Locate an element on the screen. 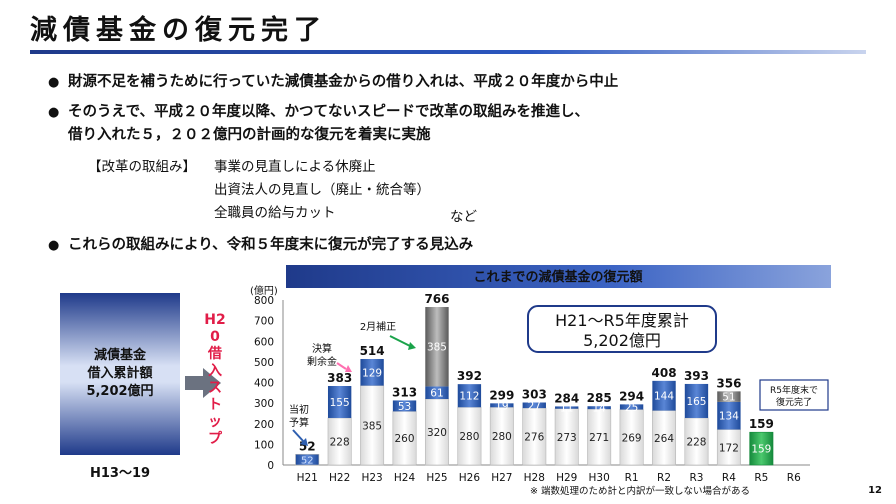 Image resolution: width=896 pixels, height=504 pixels. reform-item: 全職員の給与カット is located at coordinates (275, 213).